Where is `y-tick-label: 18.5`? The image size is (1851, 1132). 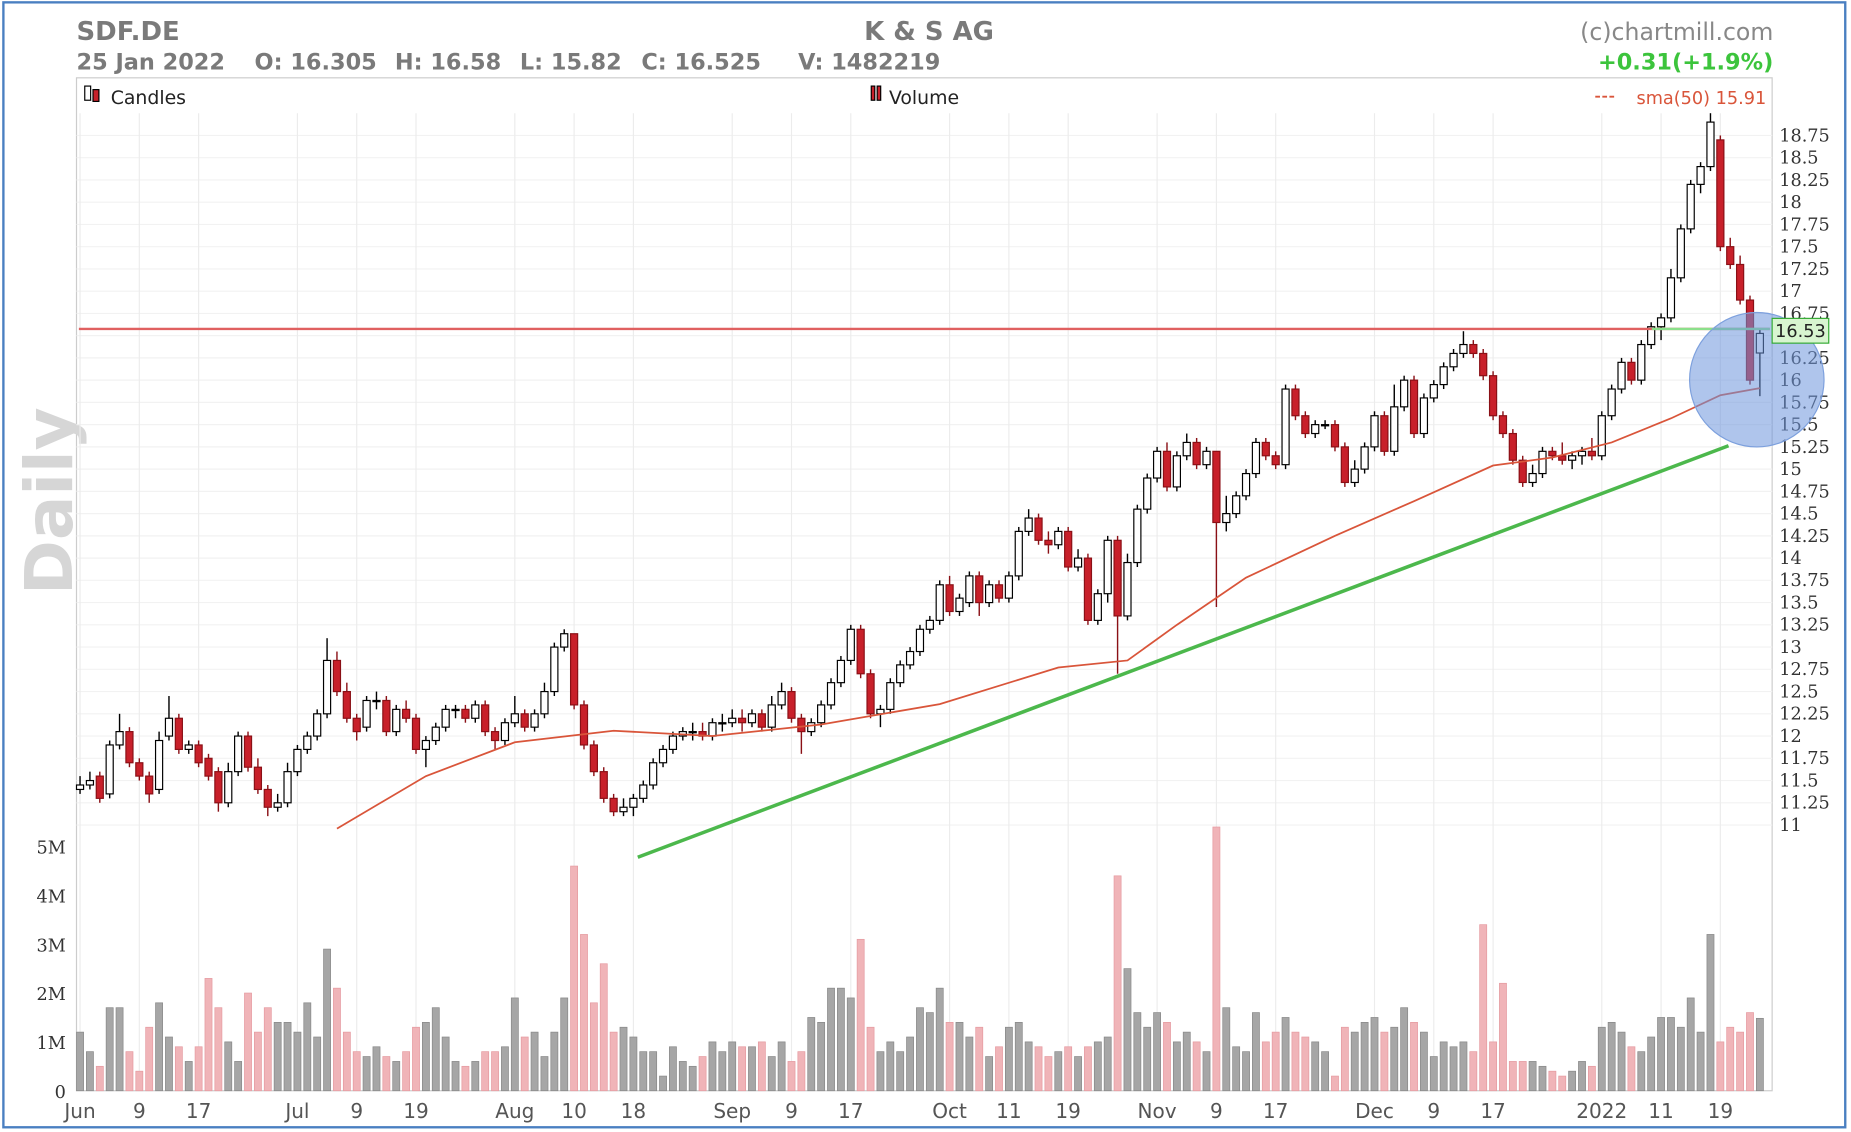 y-tick-label: 18.5 is located at coordinates (1798, 159).